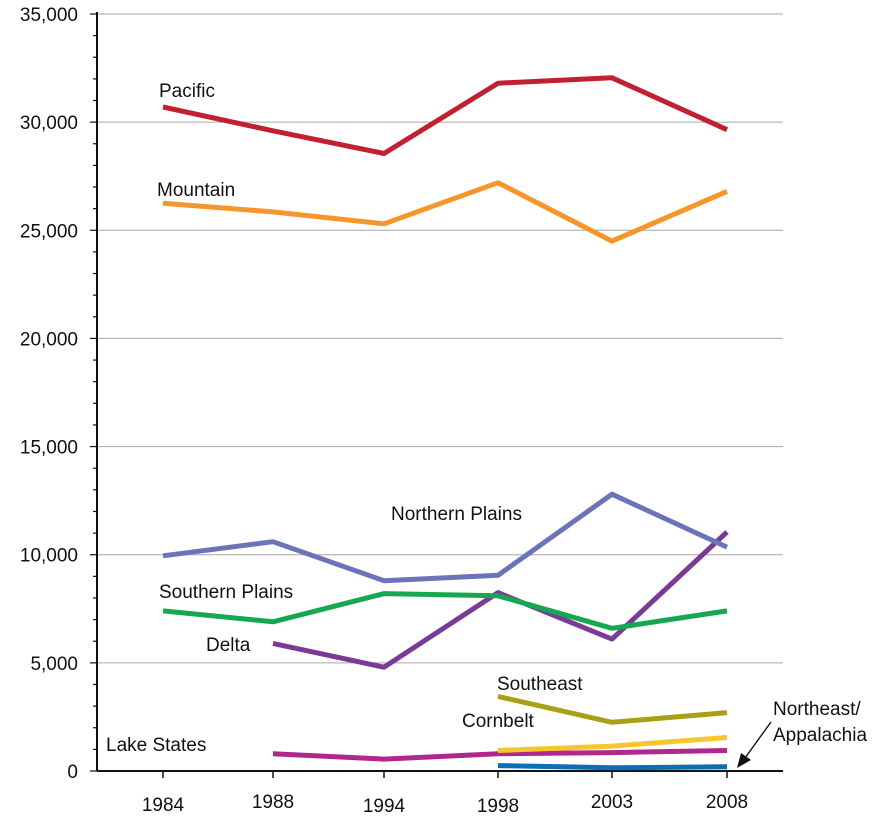 The image size is (893, 818). I want to click on y-tick-label: 15,000, so click(49, 448).